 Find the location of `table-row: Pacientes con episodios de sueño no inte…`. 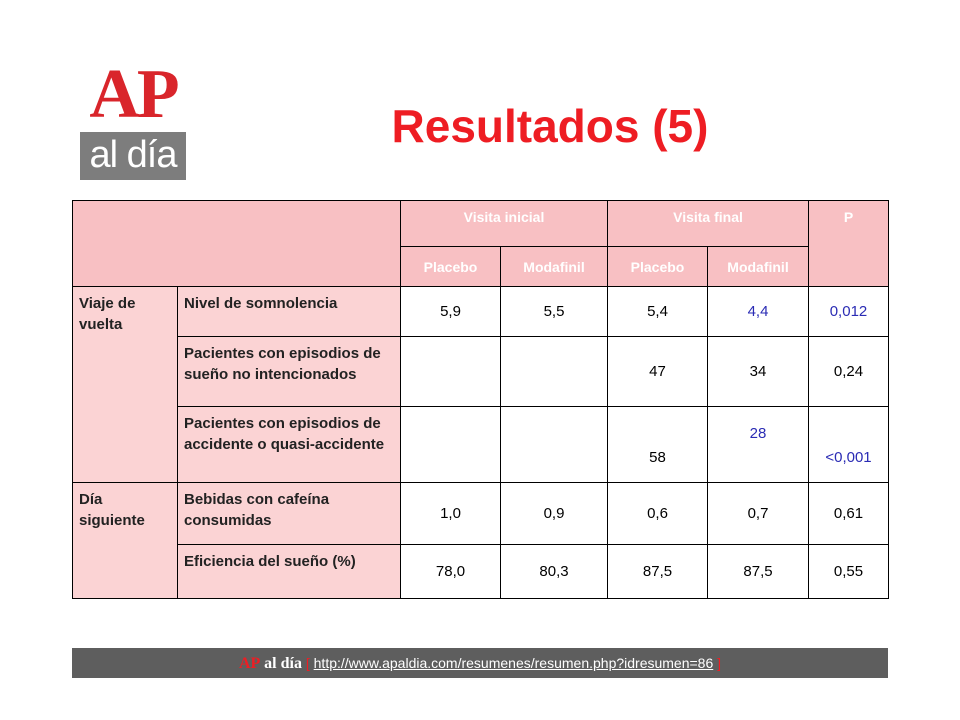

table-row: Pacientes con episodios de sueño no inte… is located at coordinates (481, 371).